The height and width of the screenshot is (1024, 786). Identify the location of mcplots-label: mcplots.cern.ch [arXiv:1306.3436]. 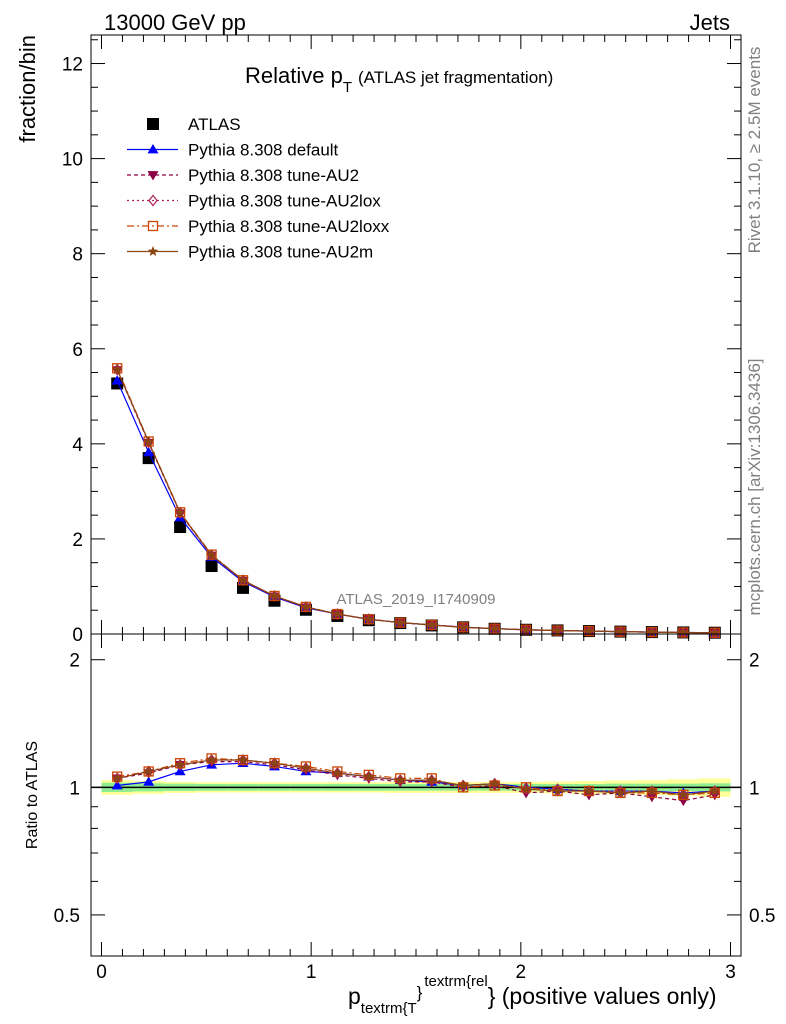
(754, 486).